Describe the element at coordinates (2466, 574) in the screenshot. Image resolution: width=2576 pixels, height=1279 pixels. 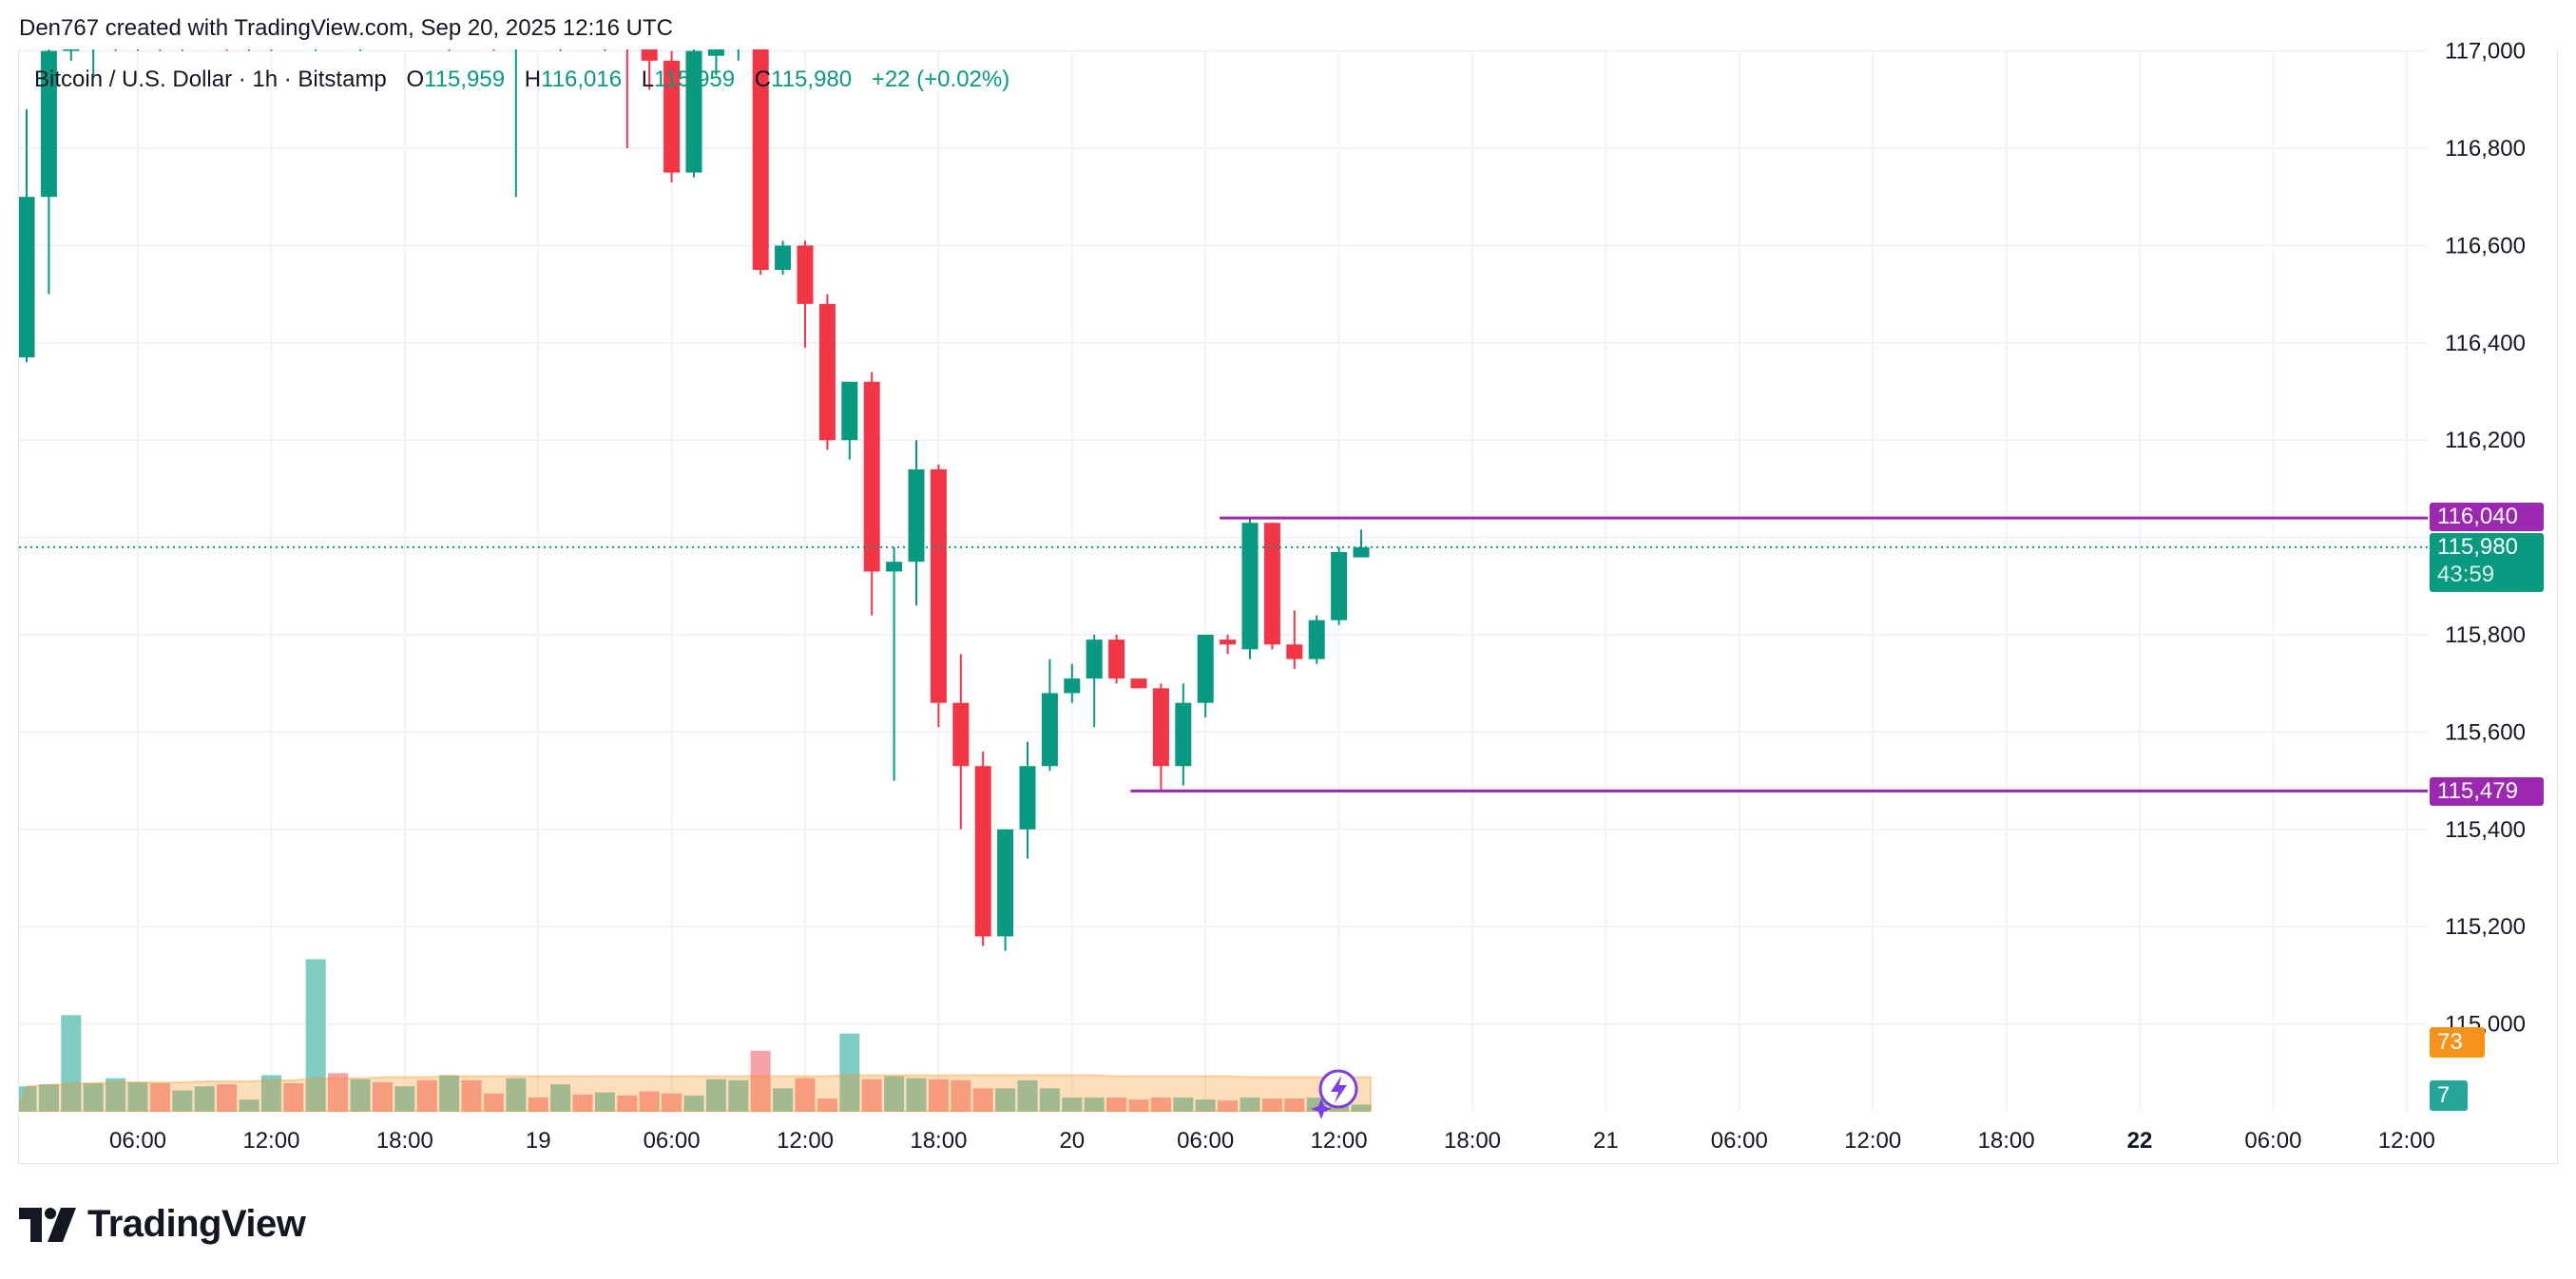
I see `bar-countdown: 43:59` at that location.